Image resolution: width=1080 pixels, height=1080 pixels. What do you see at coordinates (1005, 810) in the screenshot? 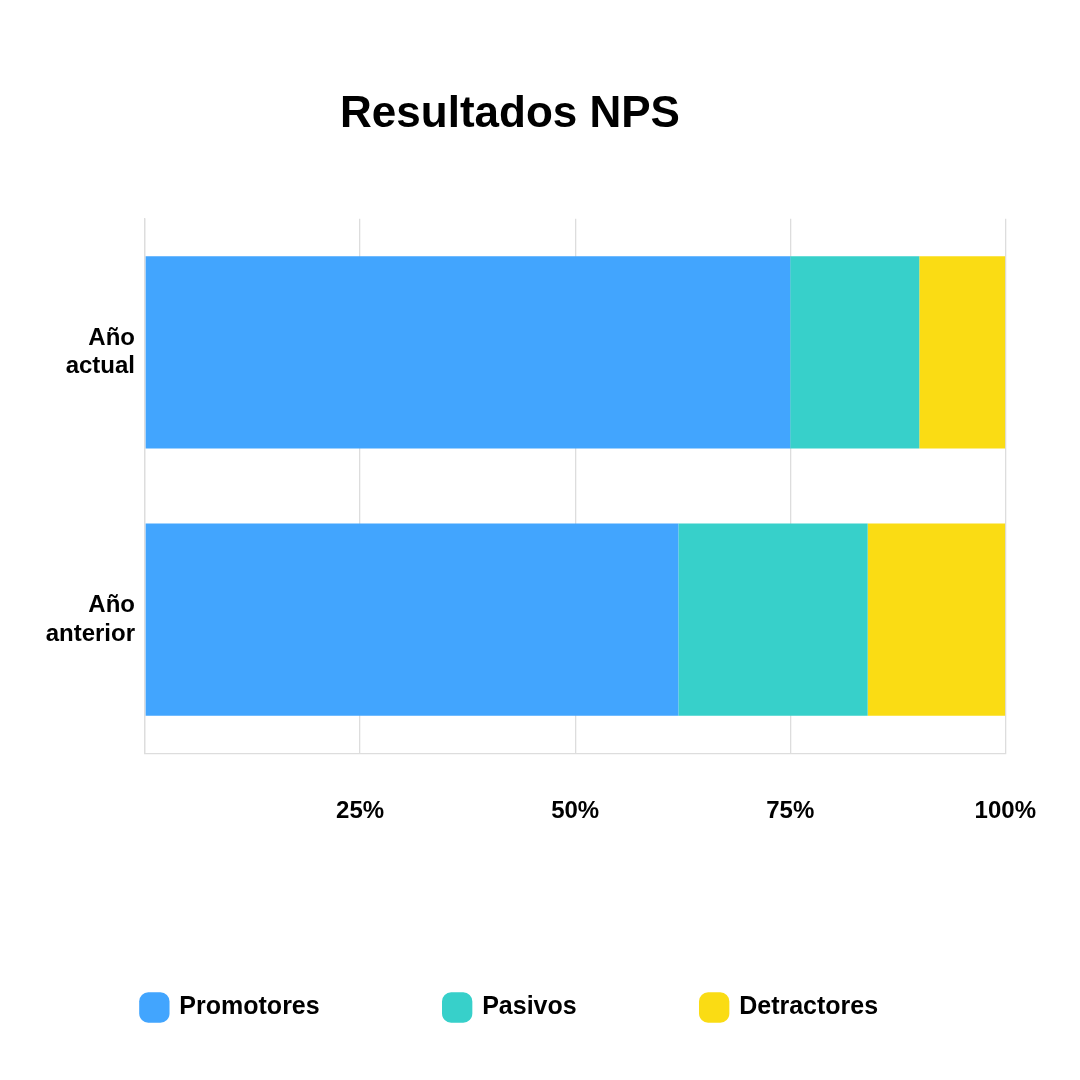
I see `x-tick-label: 100%` at bounding box center [1005, 810].